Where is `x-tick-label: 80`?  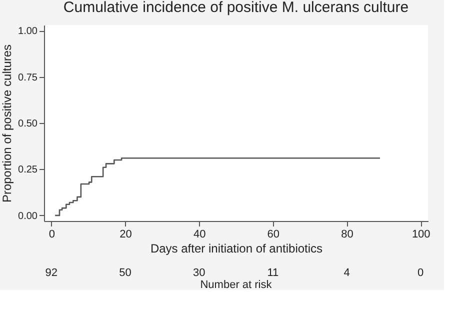 x-tick-label: 80 is located at coordinates (347, 234).